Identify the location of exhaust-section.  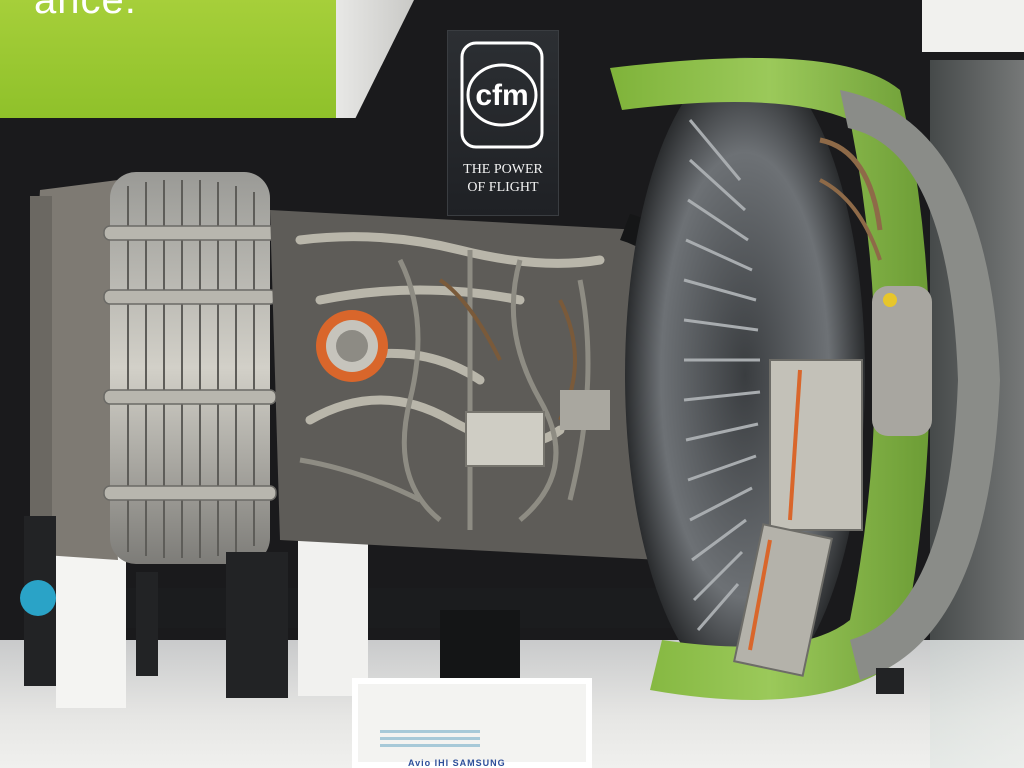
(153, 368).